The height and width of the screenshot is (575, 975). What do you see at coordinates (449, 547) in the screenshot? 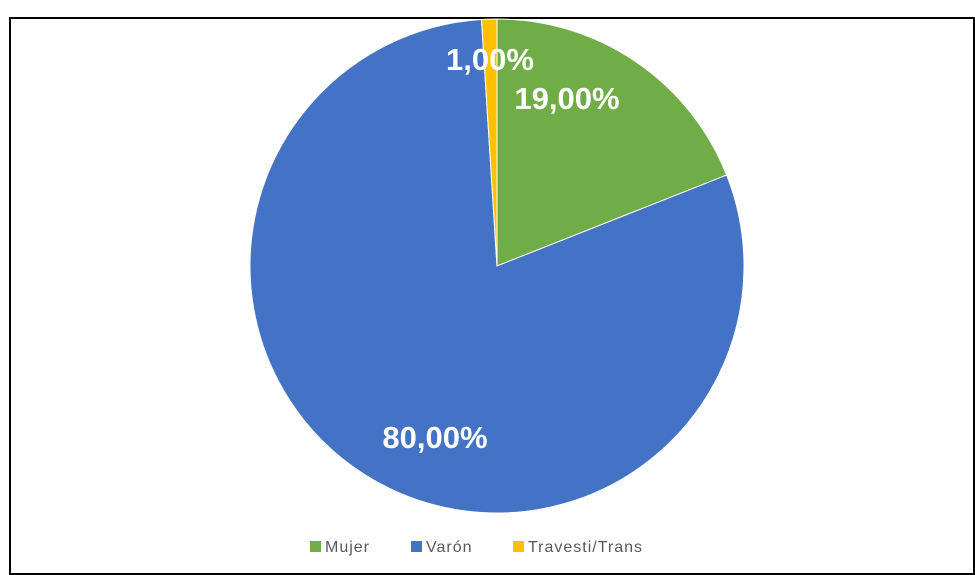
I see `legend-label: Varón` at bounding box center [449, 547].